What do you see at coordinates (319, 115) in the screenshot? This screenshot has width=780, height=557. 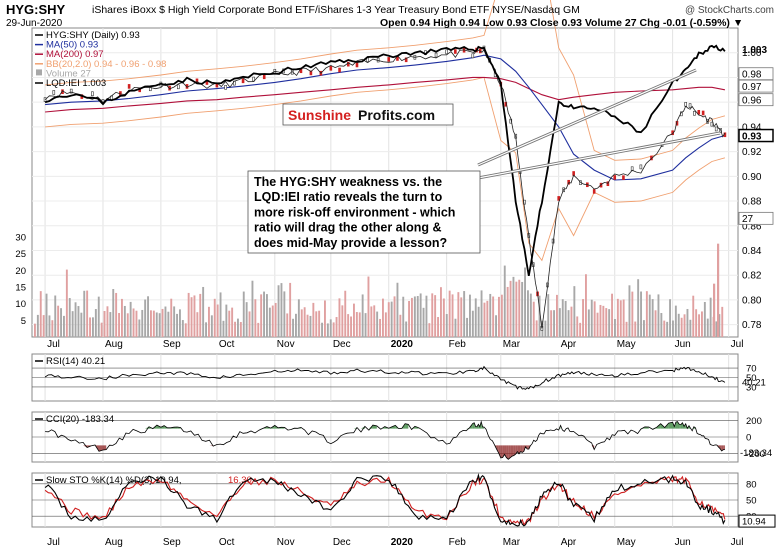 I see `logo-part1: Sunshine` at bounding box center [319, 115].